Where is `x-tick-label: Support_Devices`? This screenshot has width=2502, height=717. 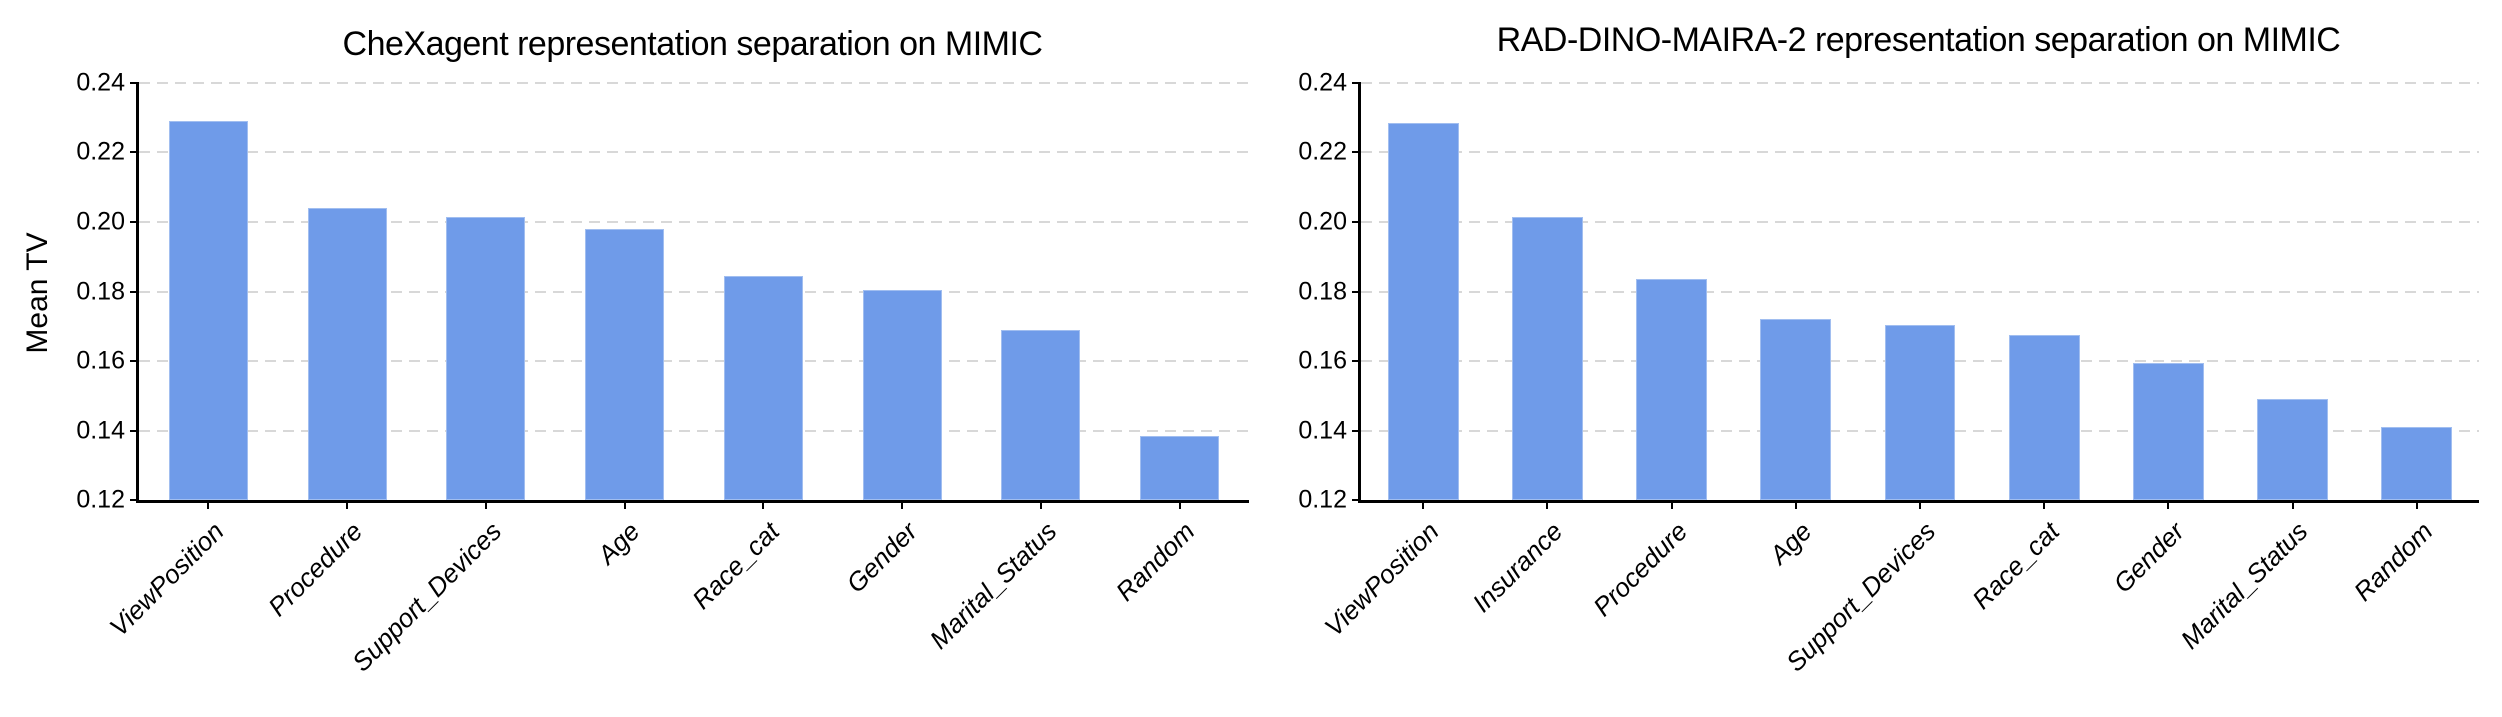 x-tick-label: Support_Devices is located at coordinates (426, 597).